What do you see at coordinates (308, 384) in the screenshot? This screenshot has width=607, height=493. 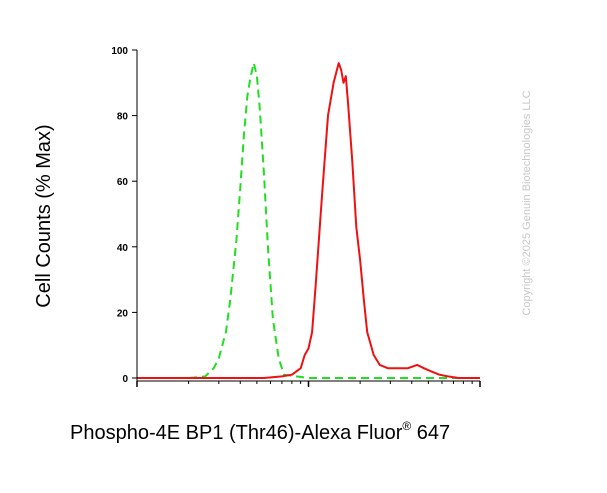 I see `x-axis-ticks` at bounding box center [308, 384].